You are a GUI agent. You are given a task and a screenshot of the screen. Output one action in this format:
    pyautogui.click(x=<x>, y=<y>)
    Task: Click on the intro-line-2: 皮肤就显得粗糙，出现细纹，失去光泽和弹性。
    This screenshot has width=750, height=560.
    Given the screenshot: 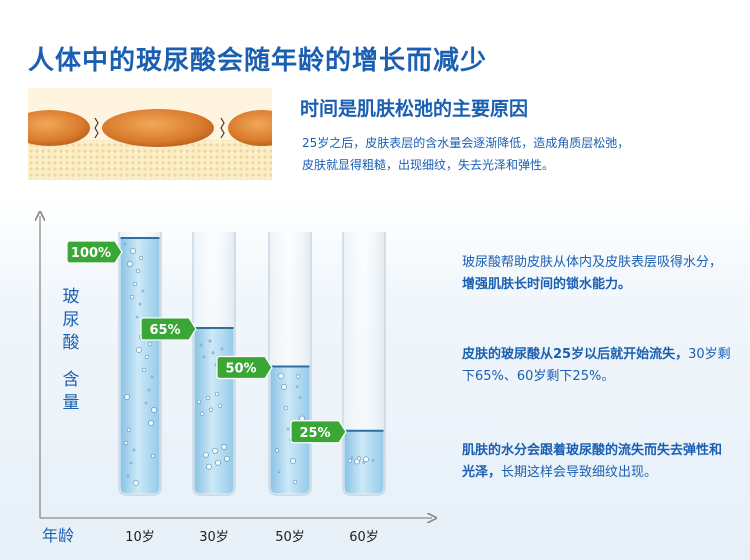 What is the action you would take?
    pyautogui.click(x=428, y=165)
    